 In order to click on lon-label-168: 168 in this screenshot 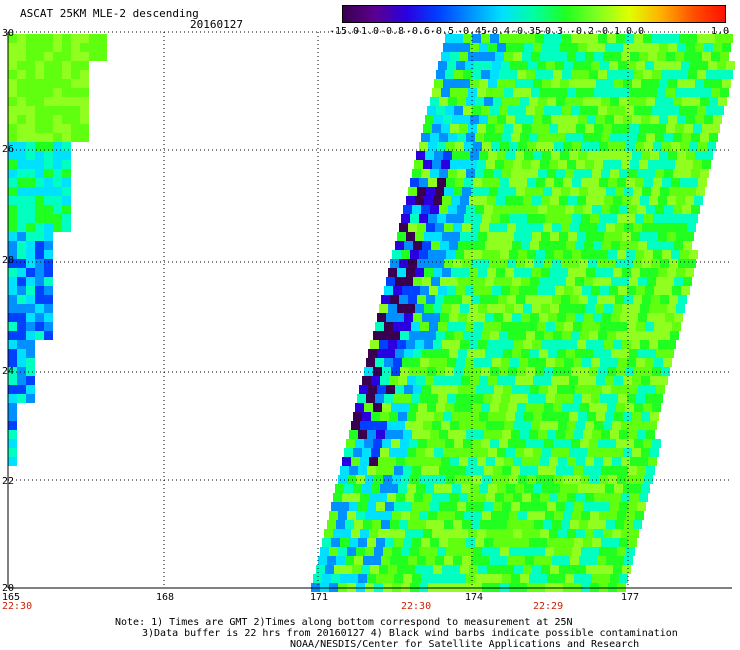, I will do `click(165, 597)`.